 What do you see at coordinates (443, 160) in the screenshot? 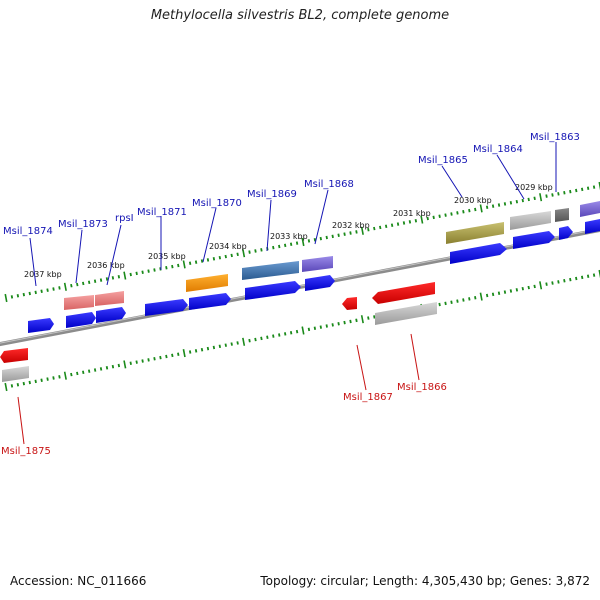
I see `gene-label: Msil_1865` at bounding box center [443, 160].